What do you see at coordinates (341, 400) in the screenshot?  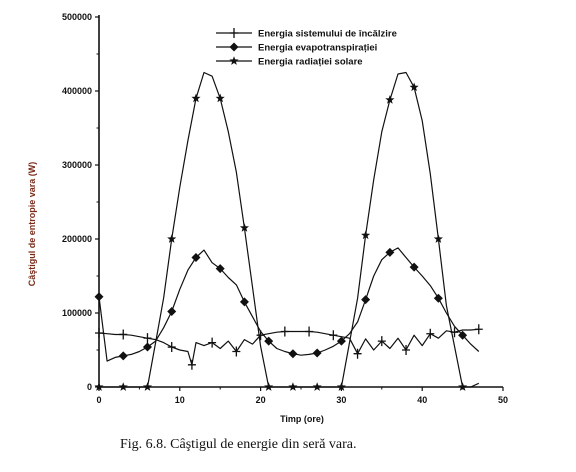 I see `x-tick-label: 30` at bounding box center [341, 400].